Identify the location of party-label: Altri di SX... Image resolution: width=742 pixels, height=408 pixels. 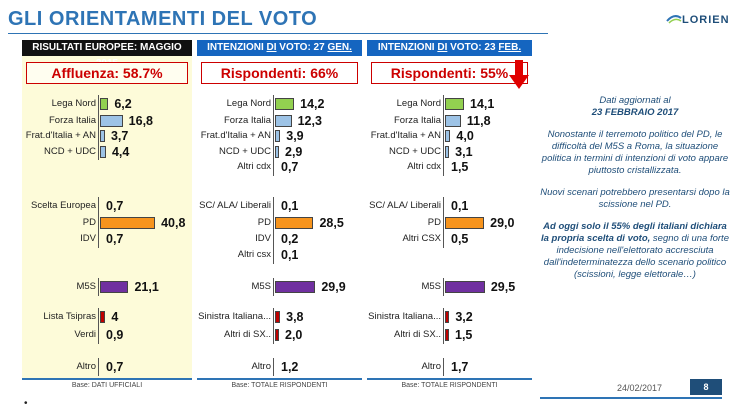
(247, 334).